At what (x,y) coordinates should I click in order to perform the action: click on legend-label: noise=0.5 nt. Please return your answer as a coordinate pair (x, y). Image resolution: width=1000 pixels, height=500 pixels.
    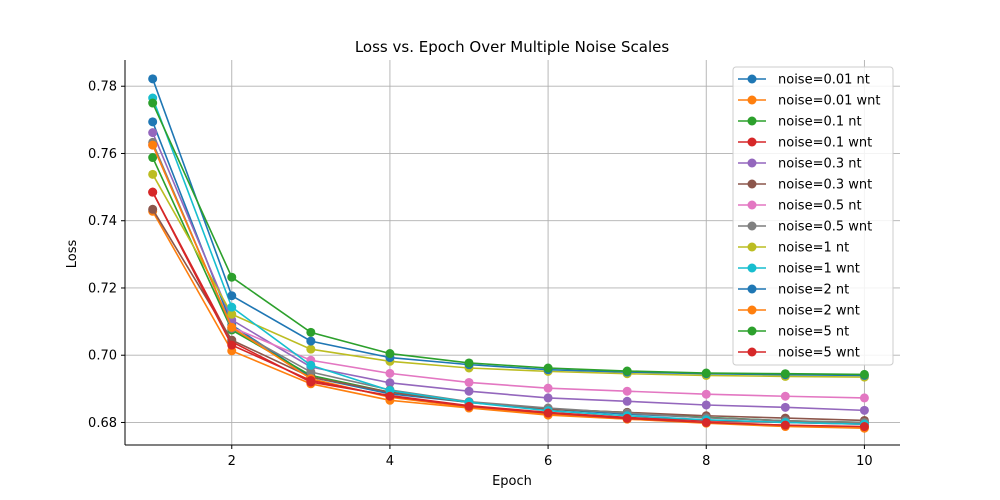
    Looking at the image, I should click on (820, 206).